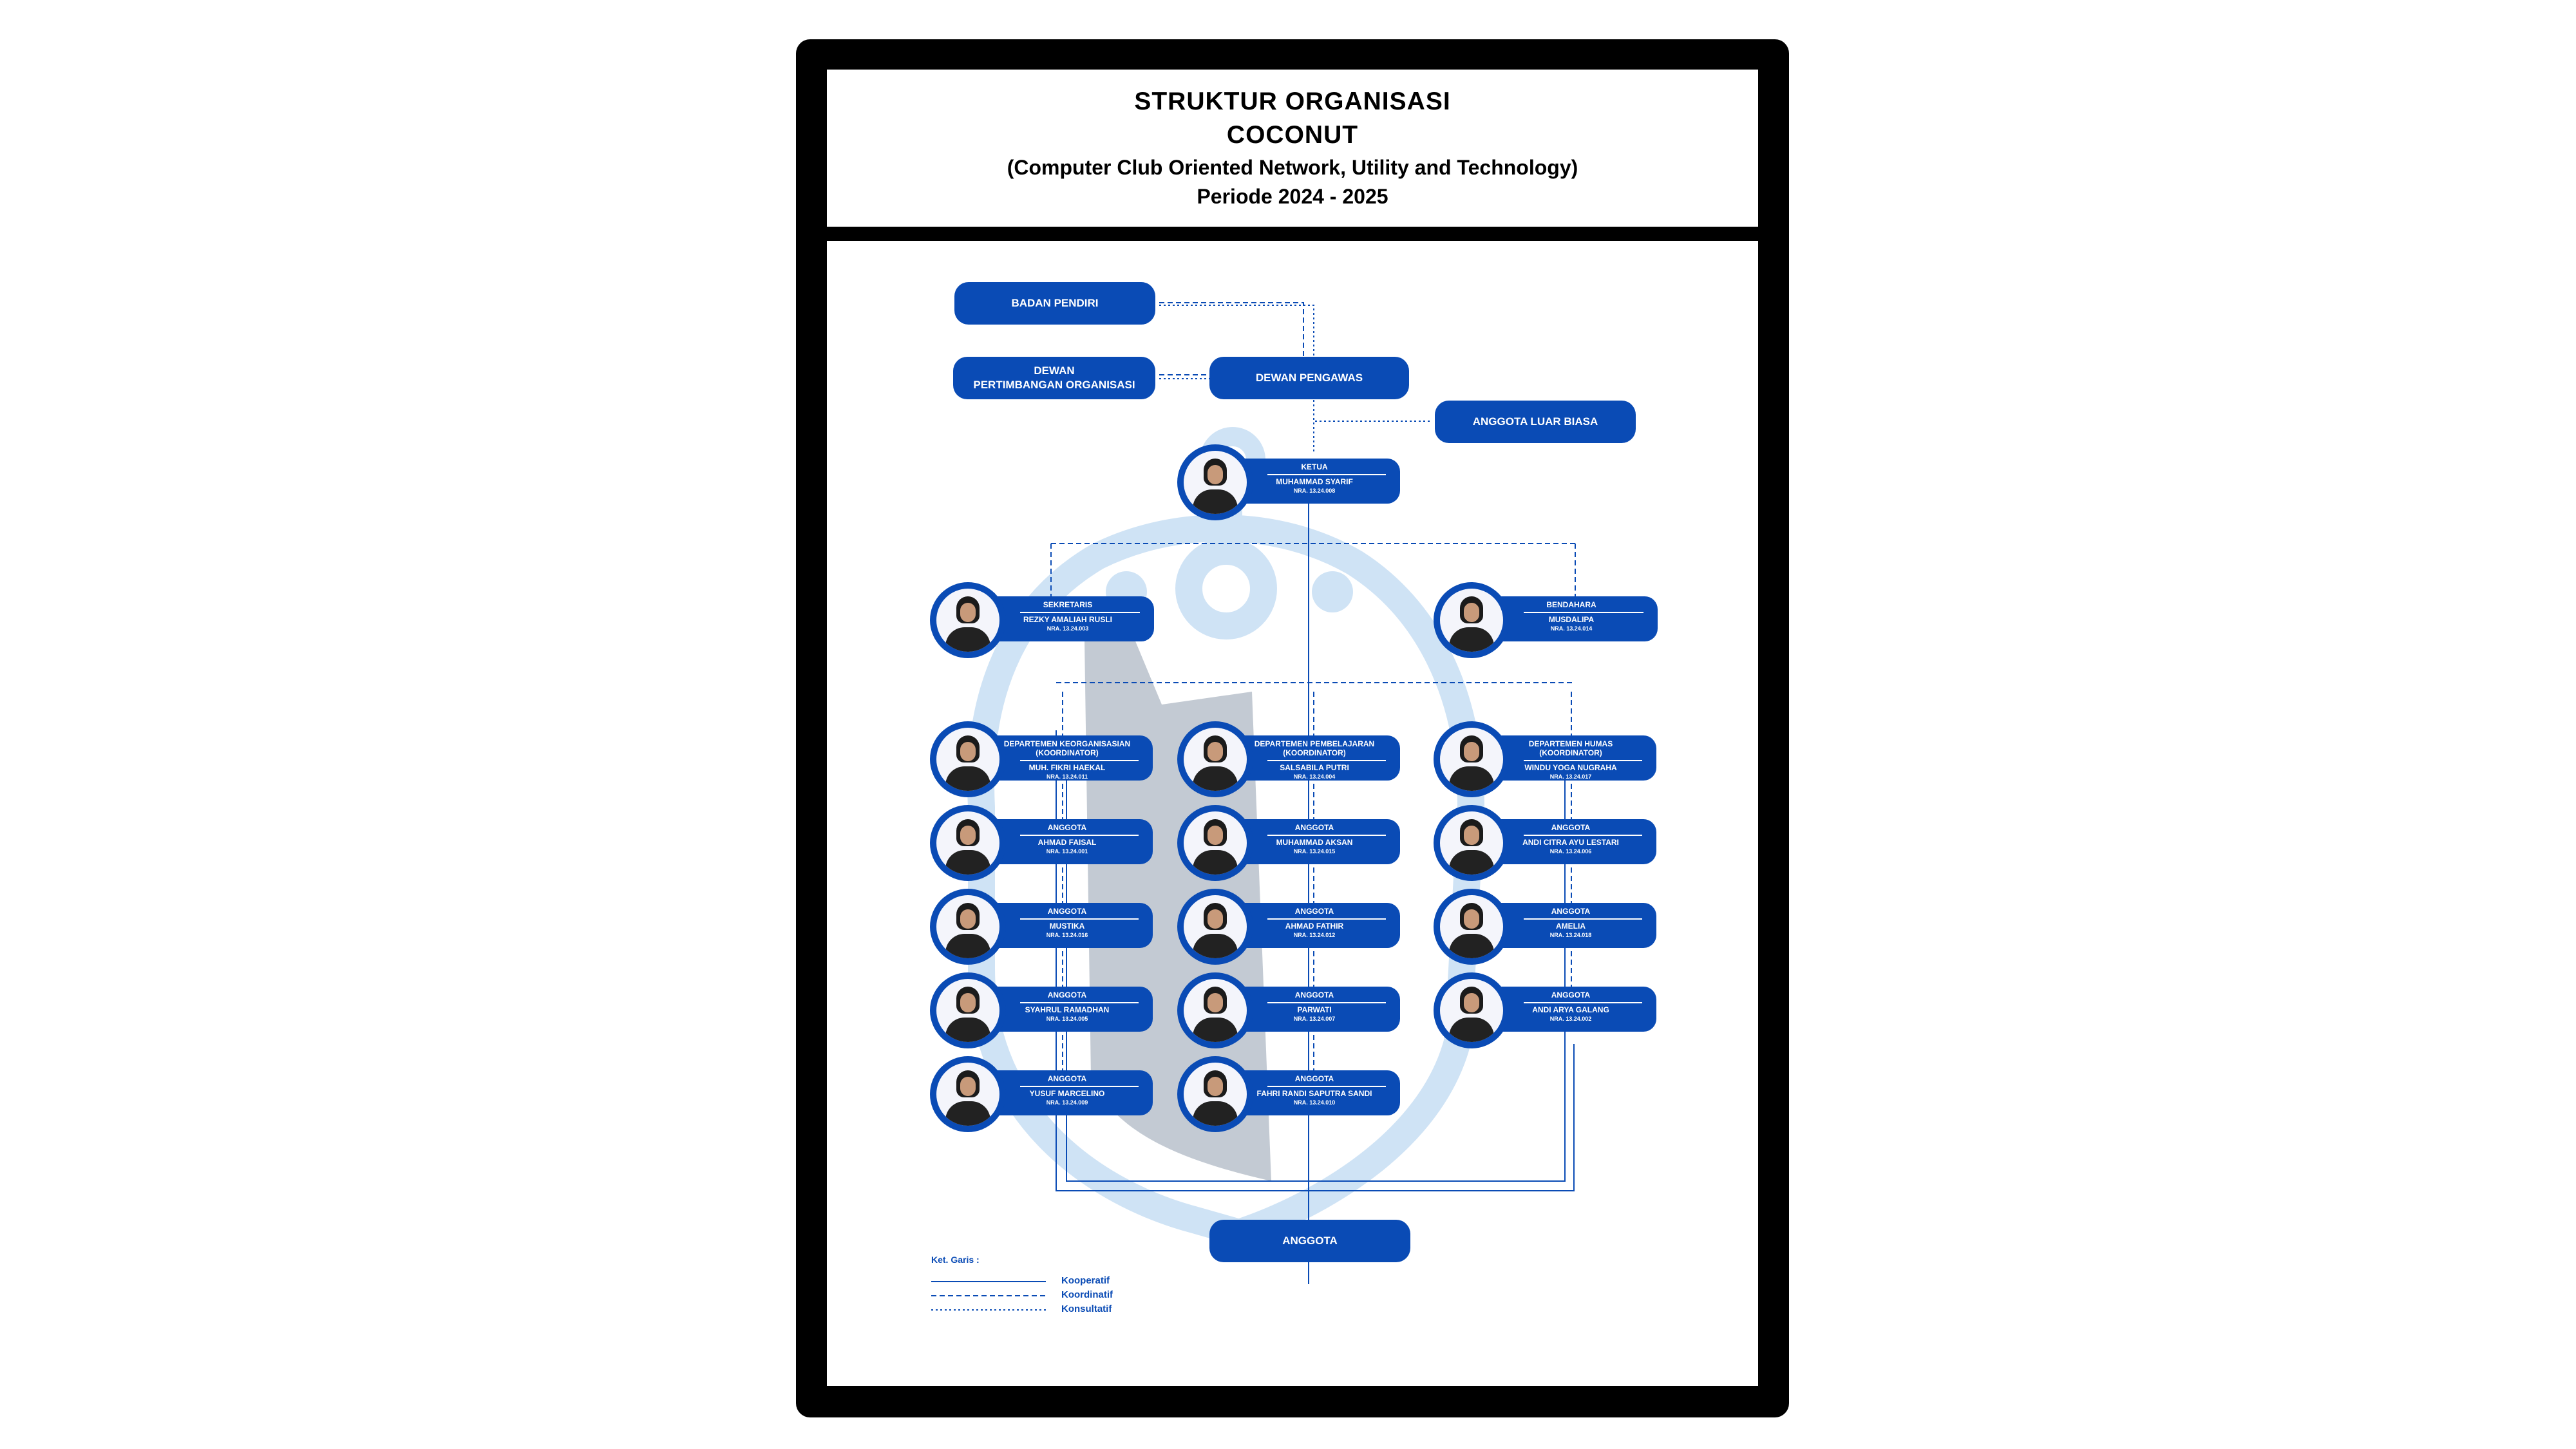 This screenshot has width=2576, height=1449. Describe the element at coordinates (1571, 604) in the screenshot. I see `person-role: BENDAHARA` at that location.